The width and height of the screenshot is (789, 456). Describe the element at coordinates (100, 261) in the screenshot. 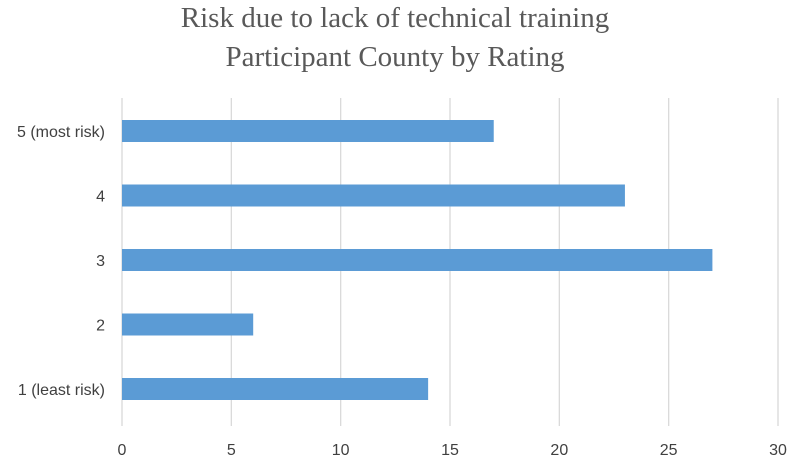

I see `y-tick-label-2: 3` at that location.